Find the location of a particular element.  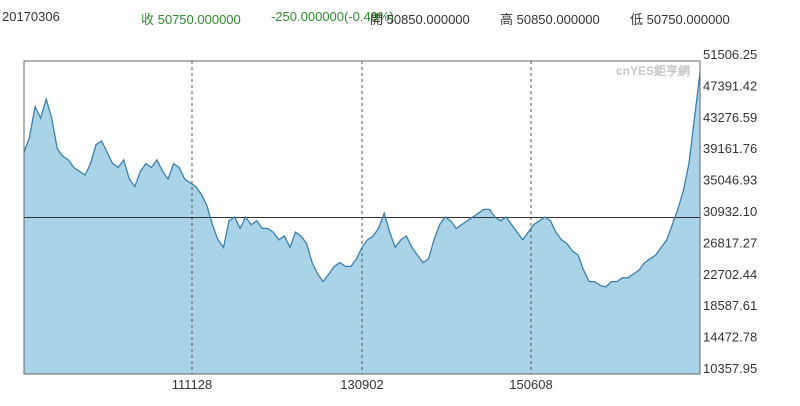

y-tick-label: 51506.25 is located at coordinates (730, 54).